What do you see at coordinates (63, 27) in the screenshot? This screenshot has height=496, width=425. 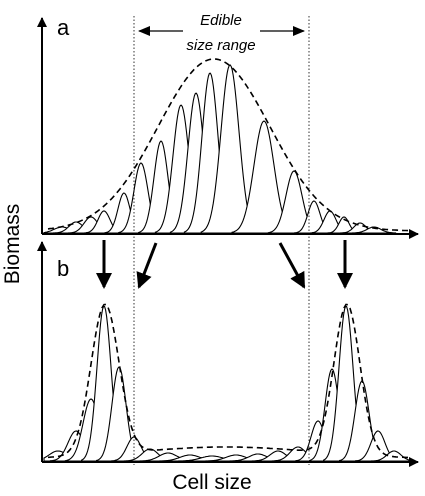 I see `panel-a-label: a` at bounding box center [63, 27].